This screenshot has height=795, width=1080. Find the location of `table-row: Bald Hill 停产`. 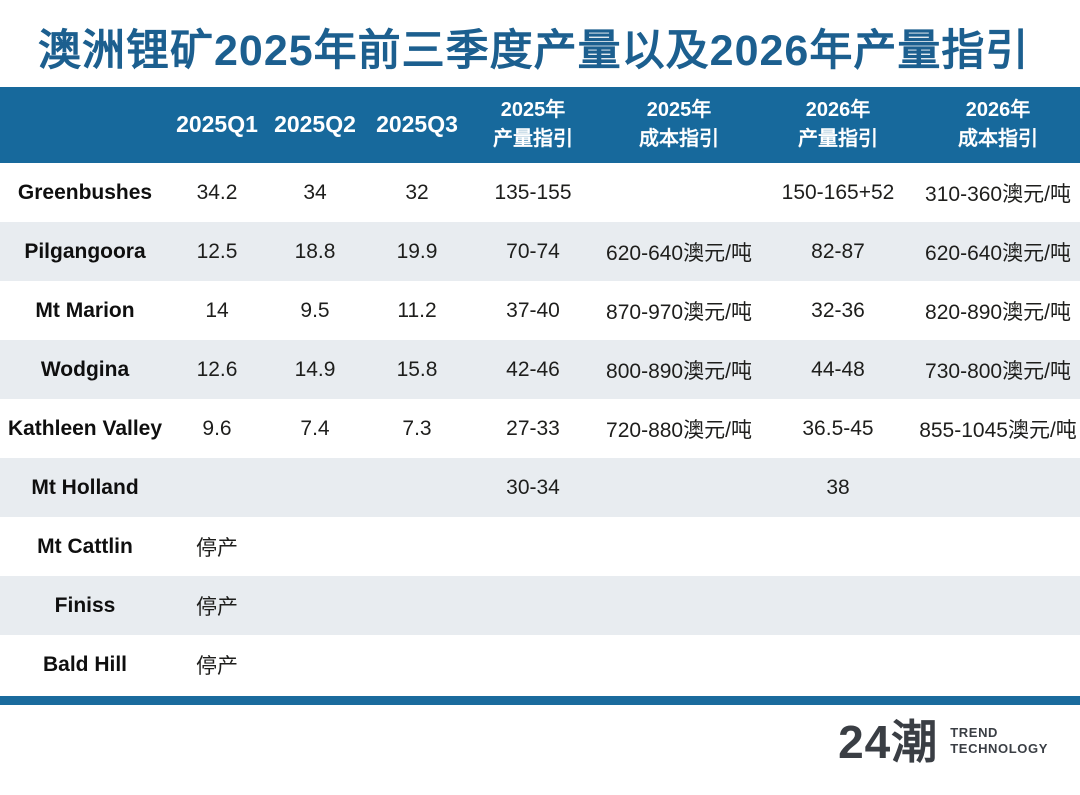

table-row: Bald Hill 停产 is located at coordinates (540, 664).